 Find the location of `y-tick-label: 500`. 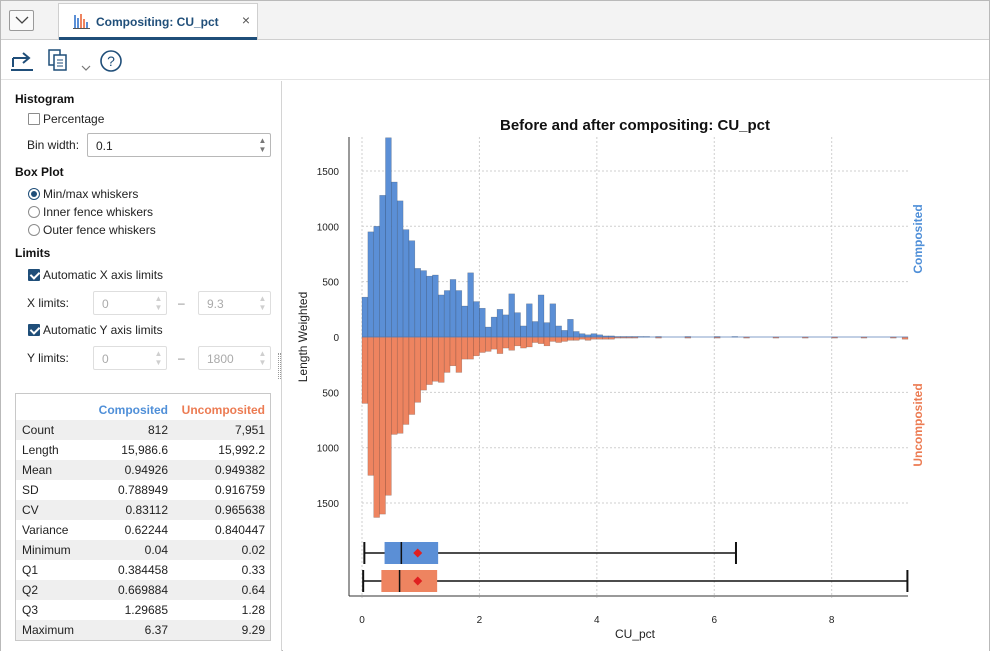

y-tick-label: 500 is located at coordinates (330, 393).